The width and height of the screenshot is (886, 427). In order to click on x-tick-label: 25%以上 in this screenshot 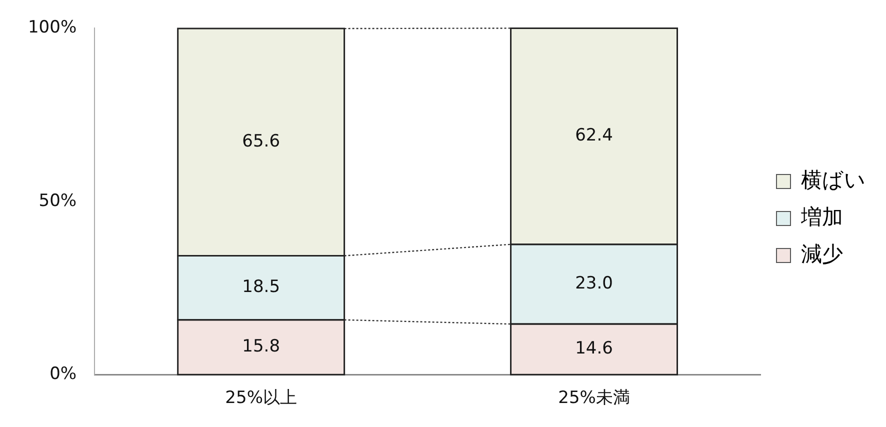, I will do `click(261, 398)`.